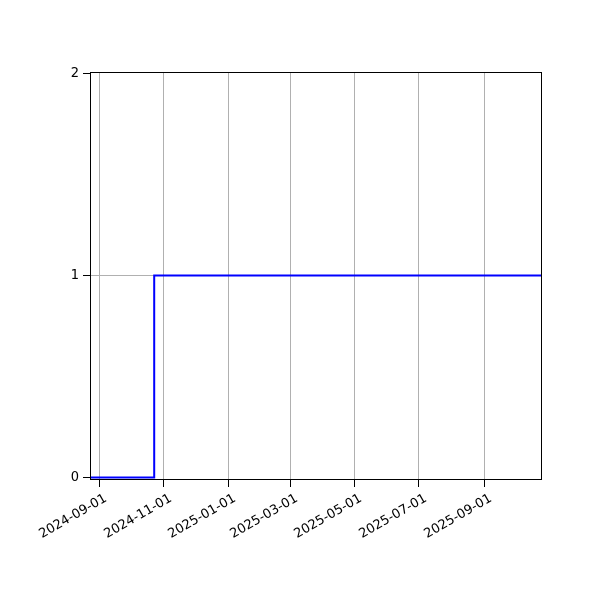  Describe the element at coordinates (74, 477) in the screenshot. I see `y-tick-label: 0` at that location.